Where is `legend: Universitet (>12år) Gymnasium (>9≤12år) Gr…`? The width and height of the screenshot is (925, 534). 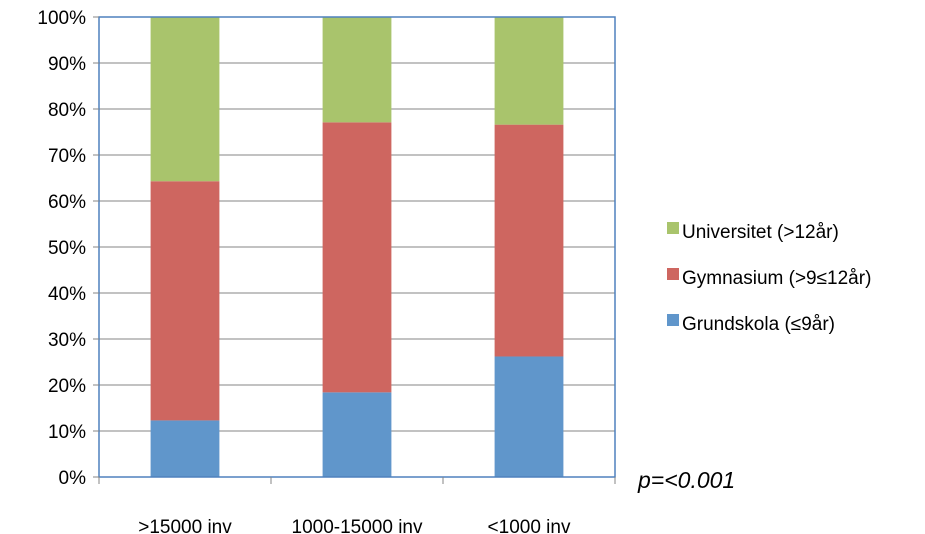
legend: Universitet (>12år) Gymnasium (>9≤12år) Gr… is located at coordinates (769, 278).